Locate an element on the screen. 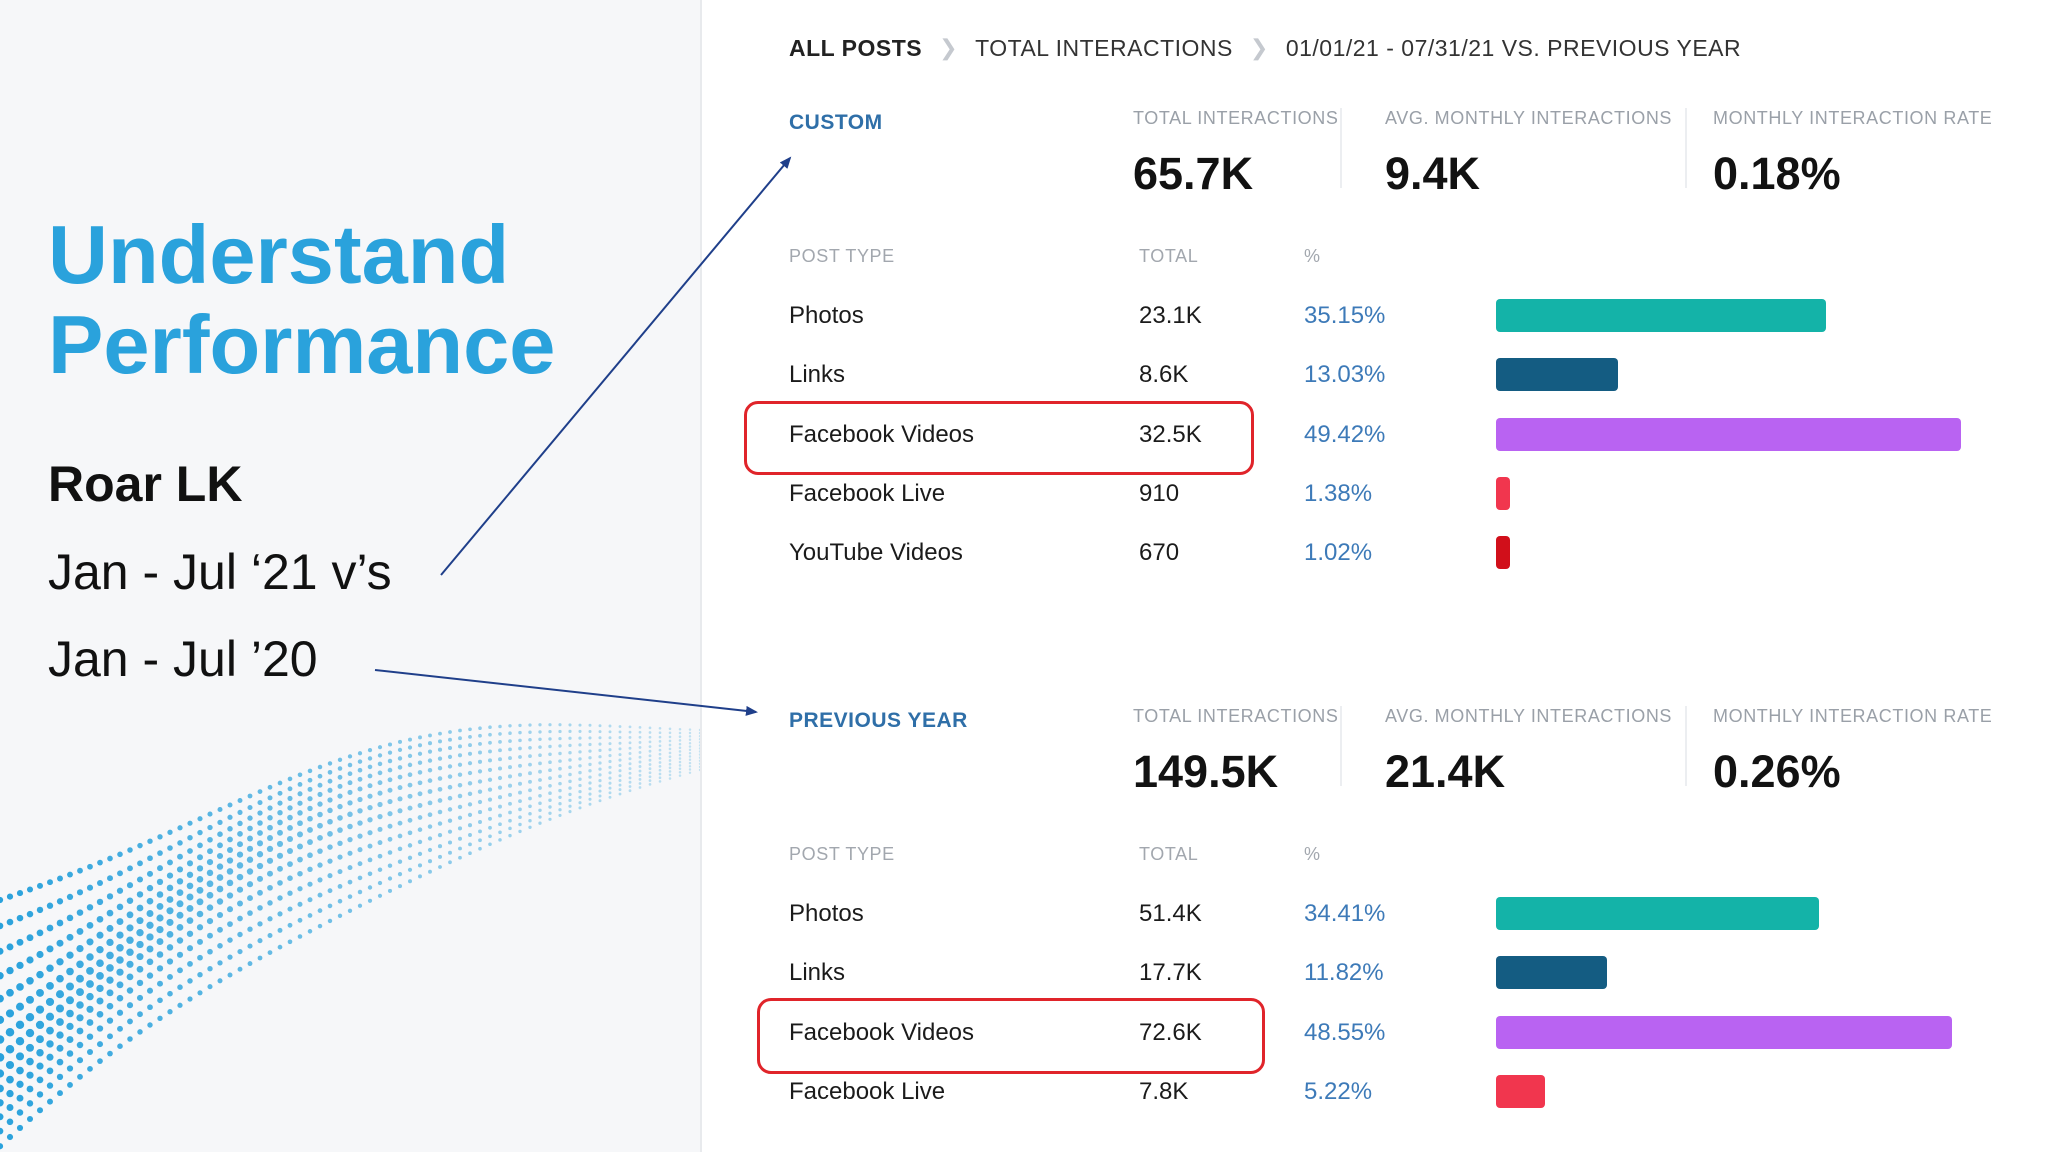 This screenshot has height=1152, width=2048. post-type-total: 72.6K is located at coordinates (1170, 1032).